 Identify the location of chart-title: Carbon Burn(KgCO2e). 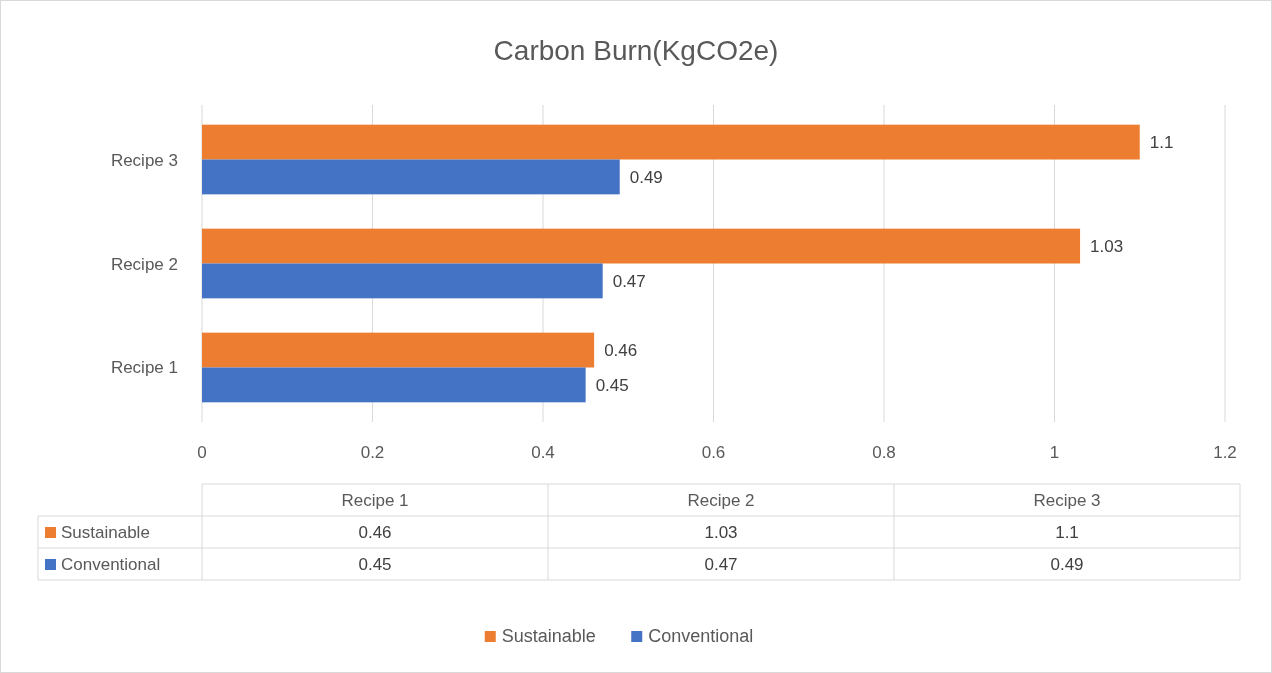
(636, 50).